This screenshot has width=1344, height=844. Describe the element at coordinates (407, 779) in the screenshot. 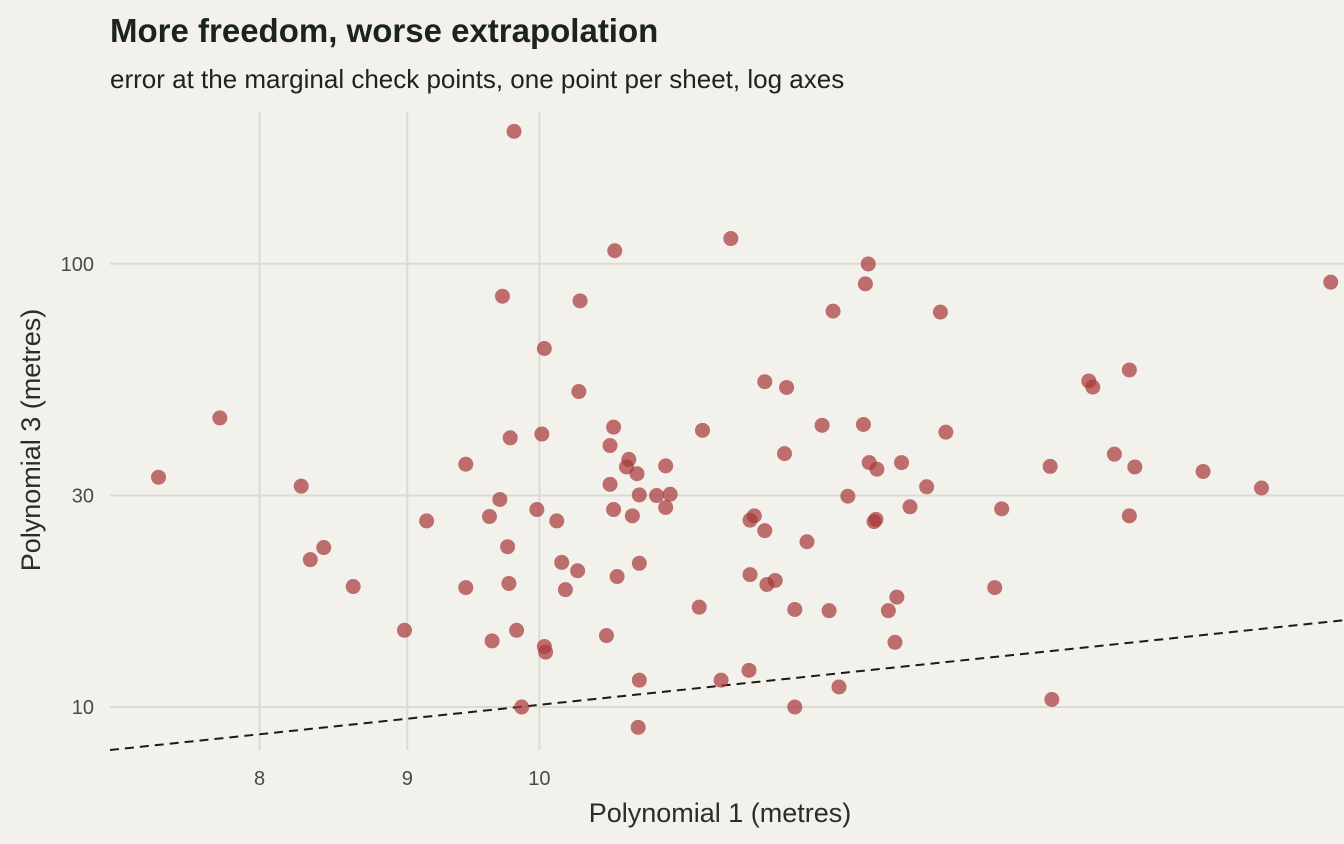

I see `x-tick-label: 9` at that location.